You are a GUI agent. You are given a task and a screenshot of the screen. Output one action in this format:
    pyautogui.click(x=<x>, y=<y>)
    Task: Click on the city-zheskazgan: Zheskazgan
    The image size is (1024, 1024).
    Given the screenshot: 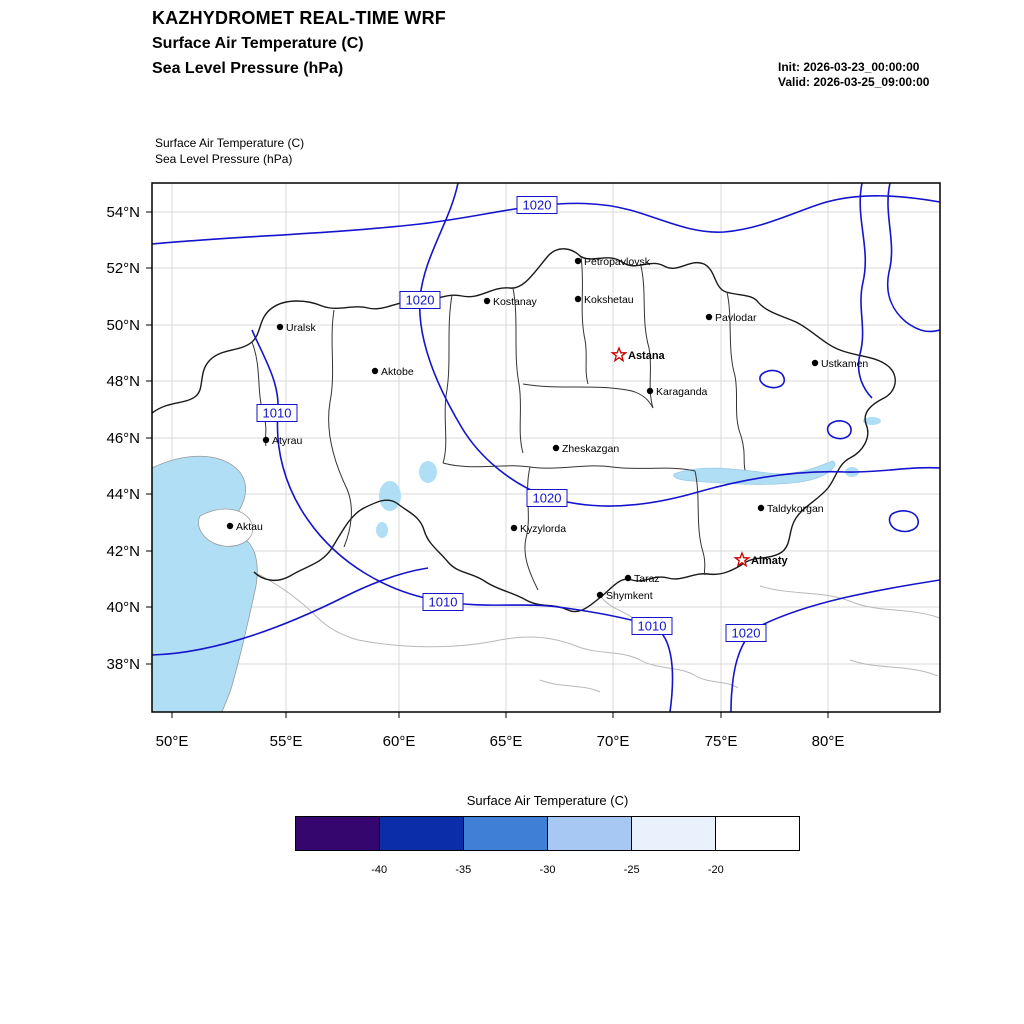 What is the action you would take?
    pyautogui.click(x=585, y=449)
    